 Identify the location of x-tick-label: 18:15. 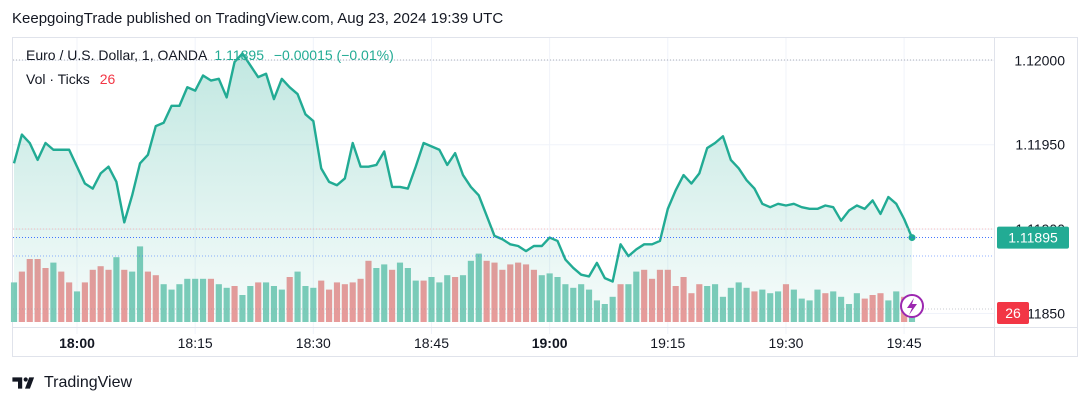
(195, 343).